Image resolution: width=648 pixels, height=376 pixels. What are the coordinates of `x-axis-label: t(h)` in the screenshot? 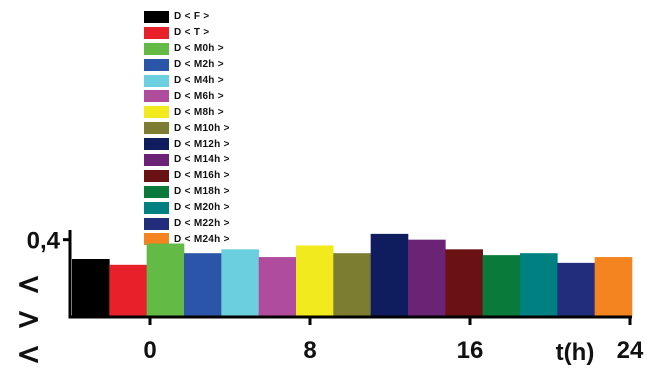 It's located at (575, 352).